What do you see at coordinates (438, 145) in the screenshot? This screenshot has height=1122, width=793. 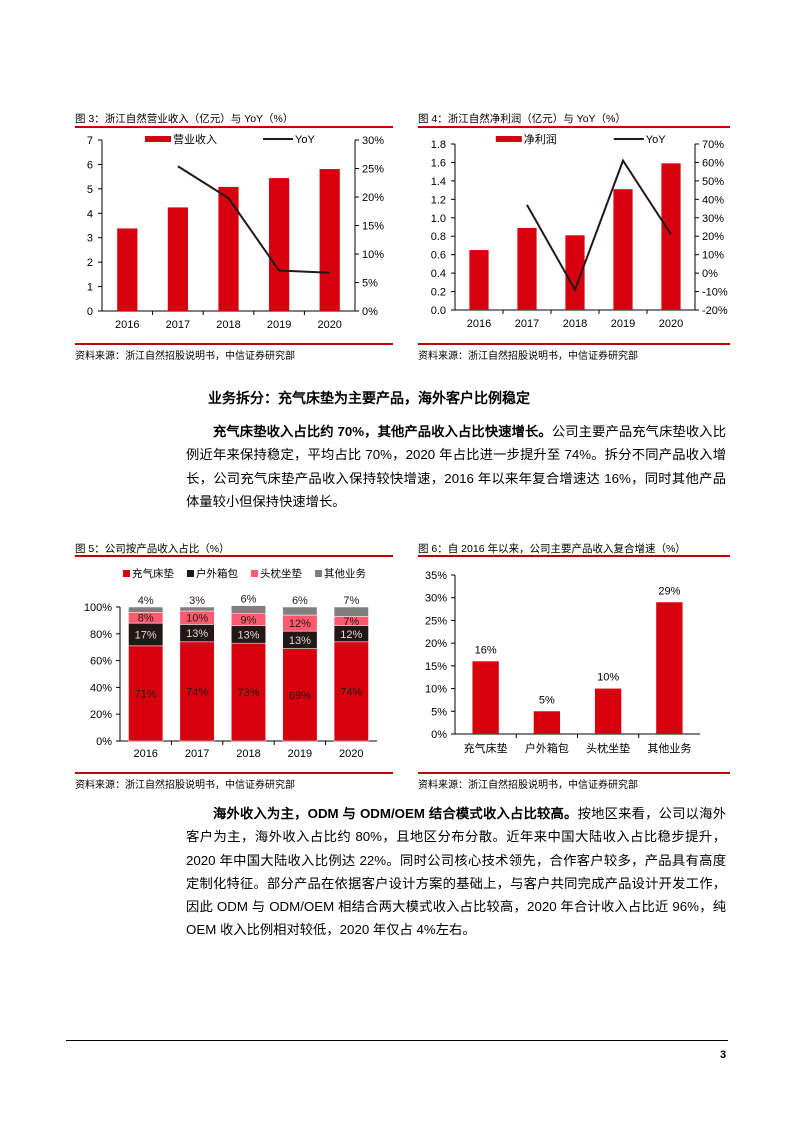 I see `y-tick-label: 1.8` at bounding box center [438, 145].